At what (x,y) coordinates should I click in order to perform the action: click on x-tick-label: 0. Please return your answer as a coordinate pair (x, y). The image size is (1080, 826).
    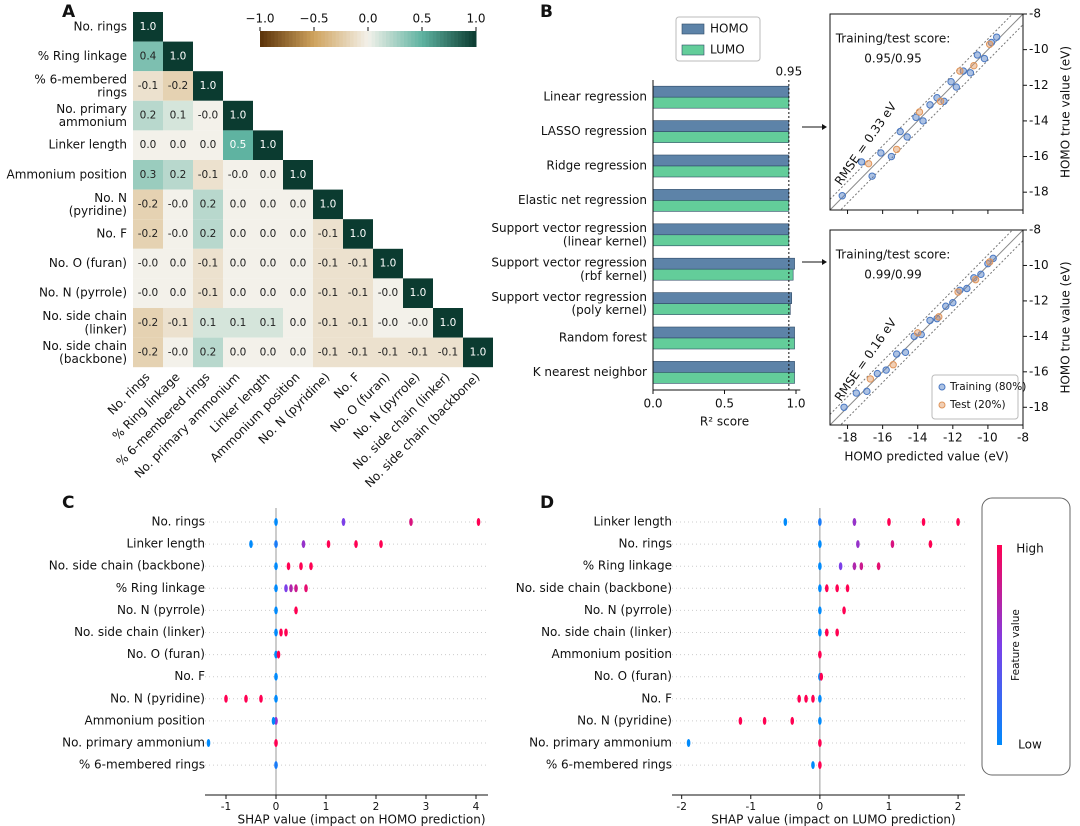
    Looking at the image, I should click on (276, 807).